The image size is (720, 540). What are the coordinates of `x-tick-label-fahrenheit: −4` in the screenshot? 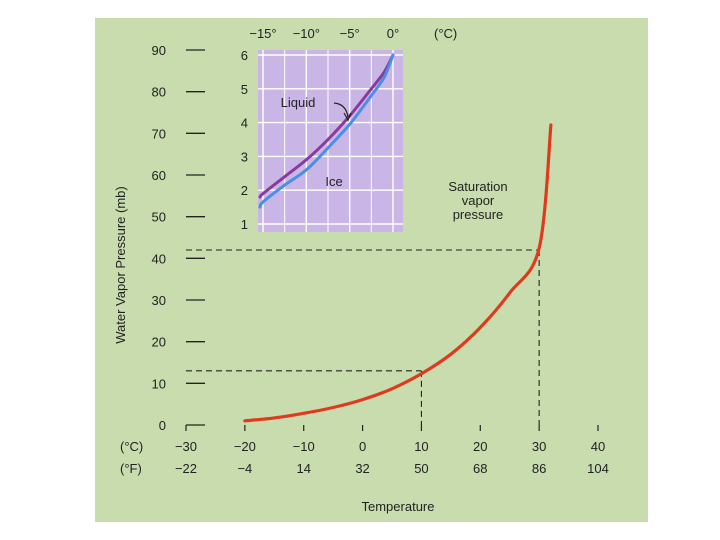 It's located at (244, 468).